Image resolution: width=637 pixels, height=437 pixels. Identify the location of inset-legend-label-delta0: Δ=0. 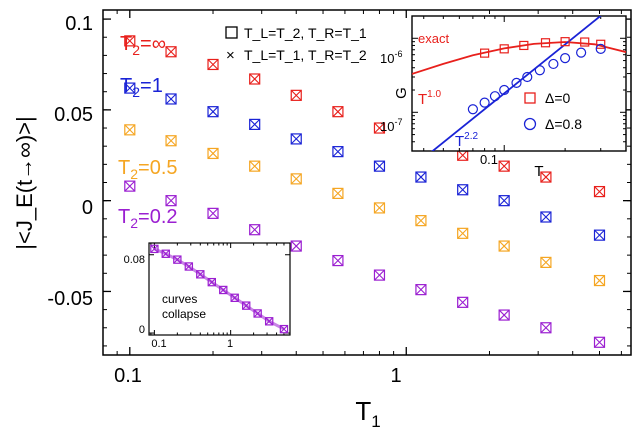
(558, 98).